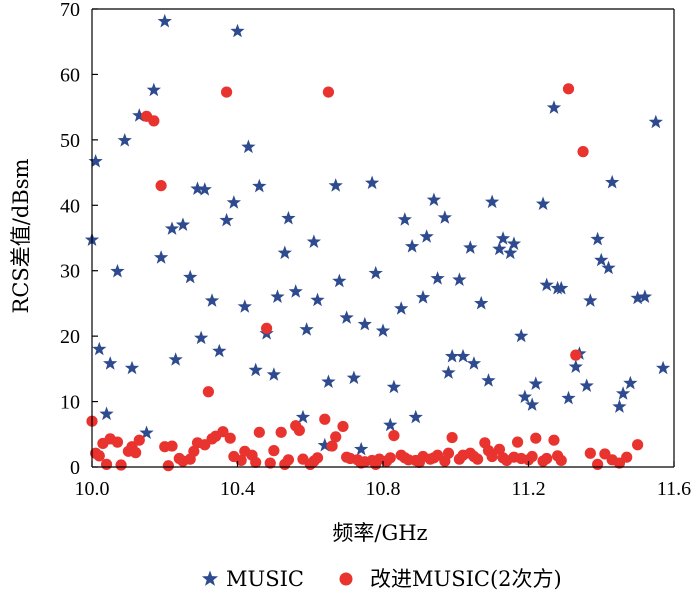 The width and height of the screenshot is (700, 597). What do you see at coordinates (381, 579) in the screenshot?
I see `legend: MUSIC 改进MUSIC(2次方)` at bounding box center [381, 579].